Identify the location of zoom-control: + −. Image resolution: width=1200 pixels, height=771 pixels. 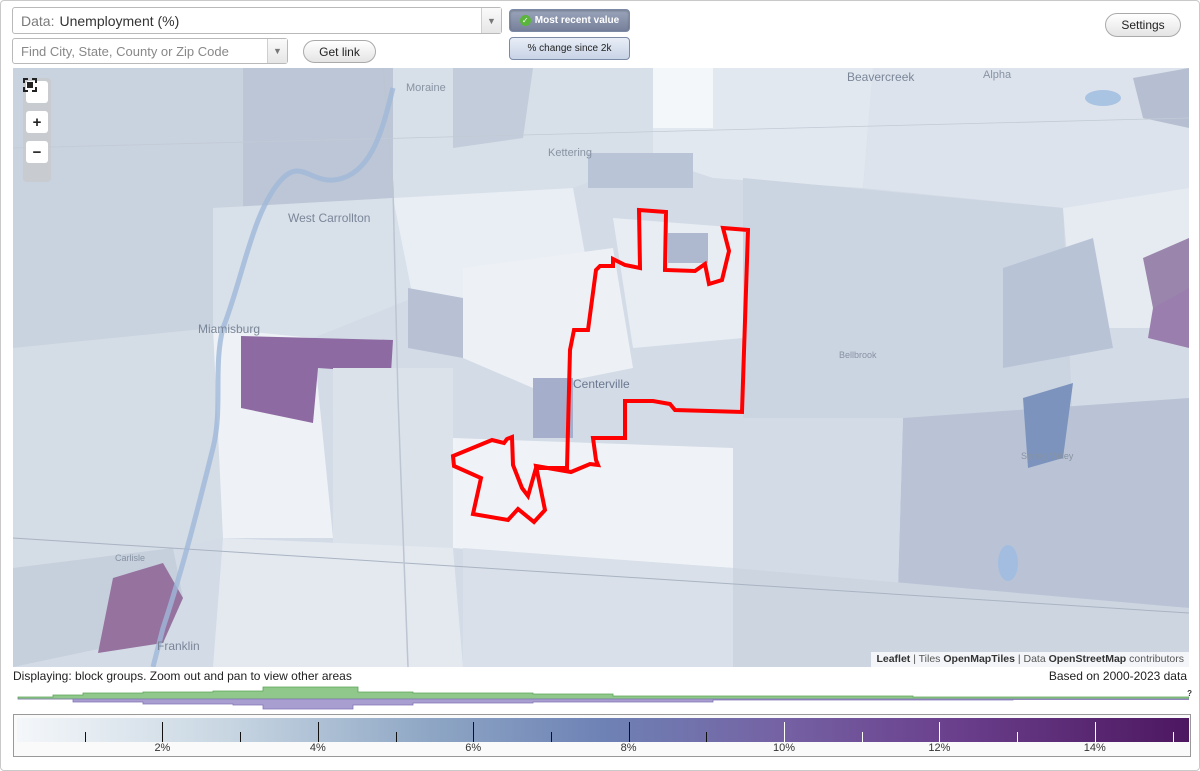
(37, 130).